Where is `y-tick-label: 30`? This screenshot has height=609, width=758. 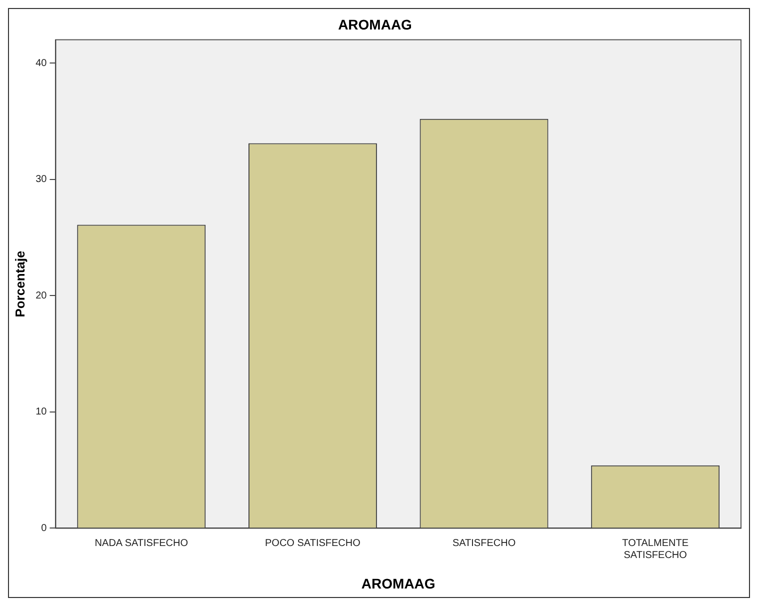 y-tick-label: 30 is located at coordinates (42, 180).